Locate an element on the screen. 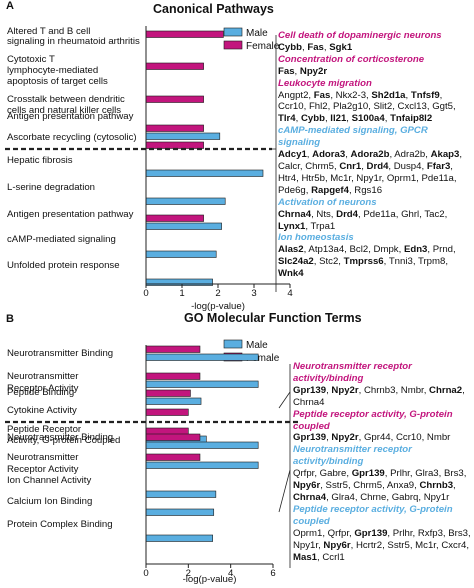 The width and height of the screenshot is (474, 588). gene-name: Gpr139 is located at coordinates (310, 438).